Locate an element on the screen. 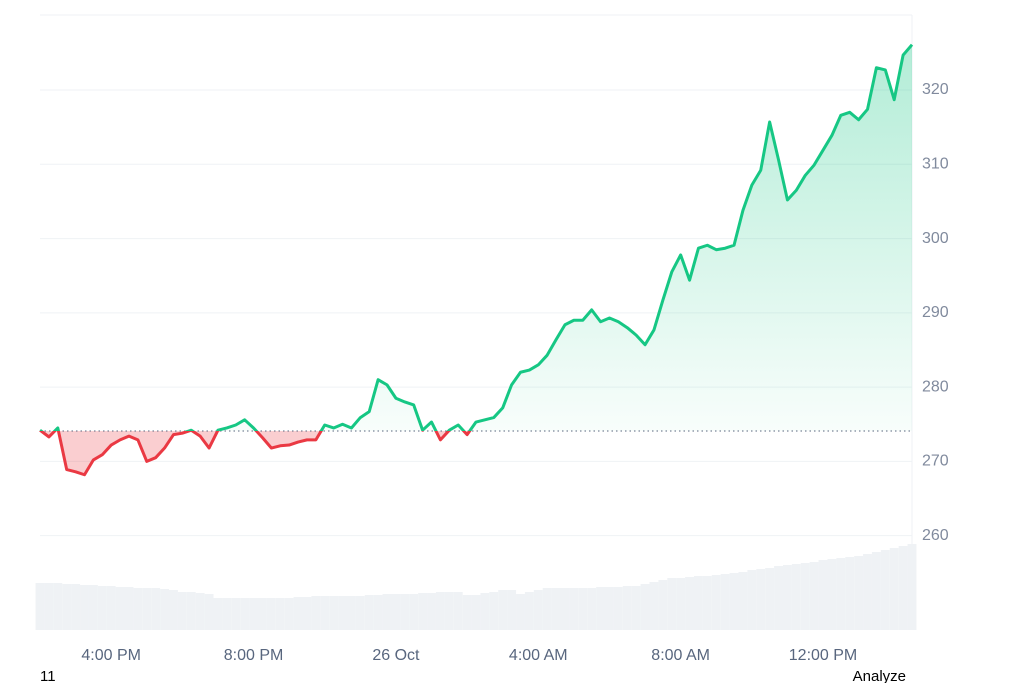 The image size is (1024, 688). x-tick-label: 26 Oct is located at coordinates (396, 655).